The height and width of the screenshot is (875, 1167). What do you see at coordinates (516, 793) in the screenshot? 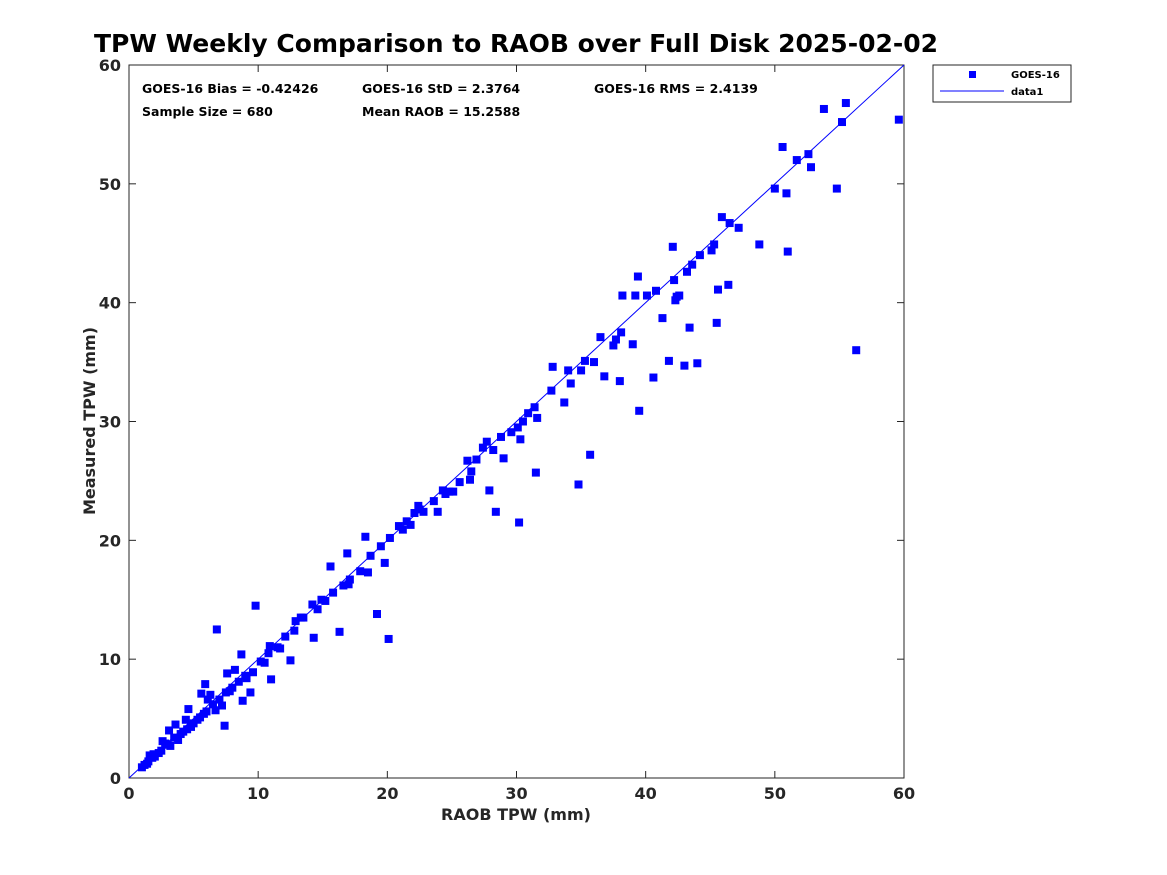
I see `x-tick-label: 30` at bounding box center [516, 793].